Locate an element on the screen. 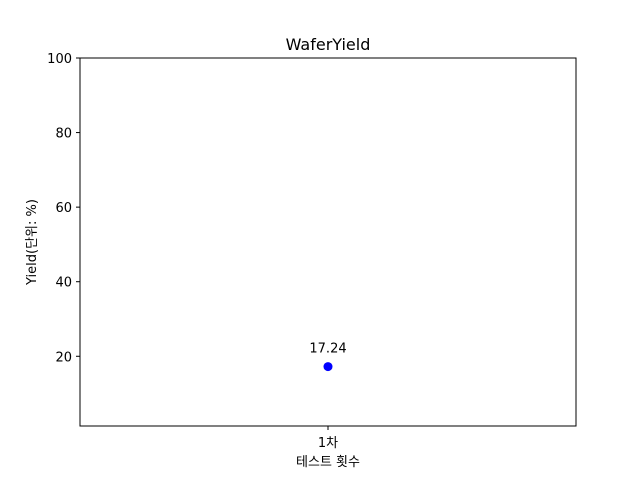  data-label: 17.24 is located at coordinates (327, 349).